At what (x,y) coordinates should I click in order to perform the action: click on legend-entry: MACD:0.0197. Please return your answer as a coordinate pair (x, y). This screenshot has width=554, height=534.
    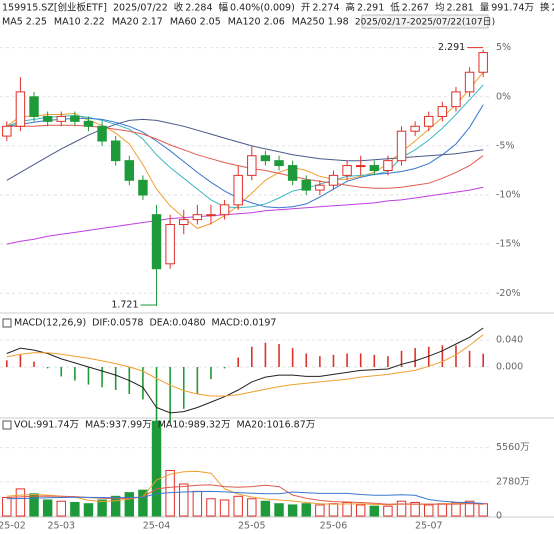
    Looking at the image, I should click on (244, 323).